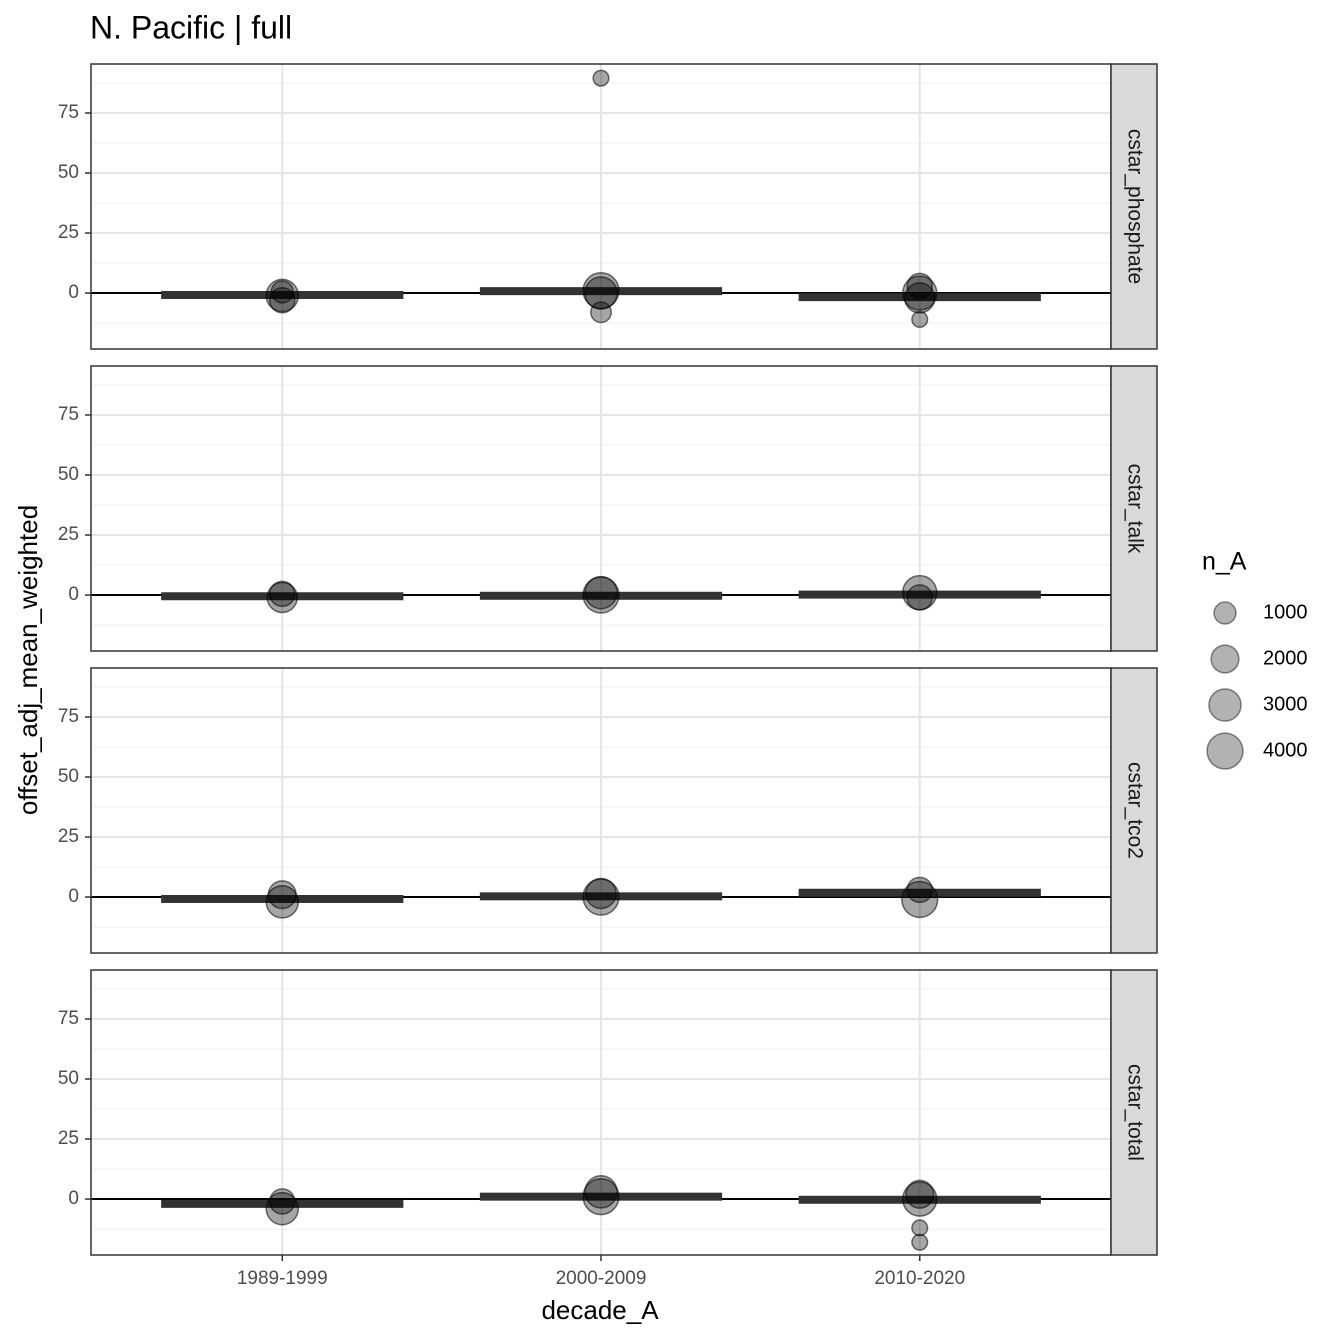 The image size is (1344, 1344). I want to click on strip-label: cstar_tco2, so click(1134, 810).